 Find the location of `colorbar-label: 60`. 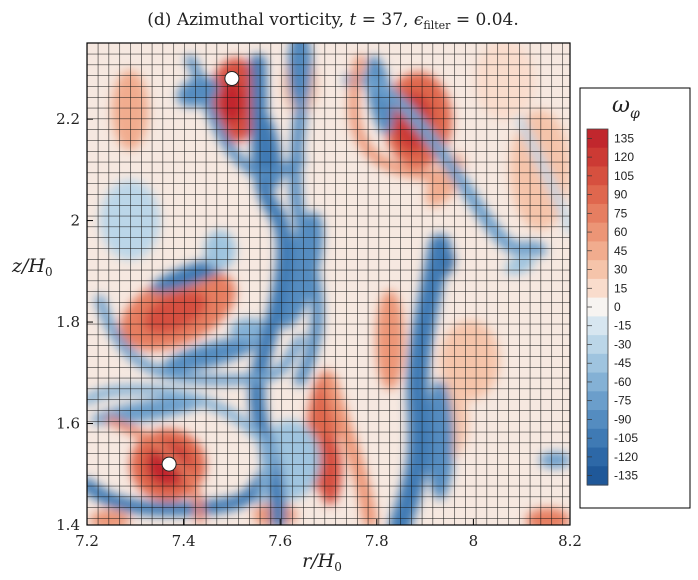

colorbar-label: 60 is located at coordinates (621, 232).